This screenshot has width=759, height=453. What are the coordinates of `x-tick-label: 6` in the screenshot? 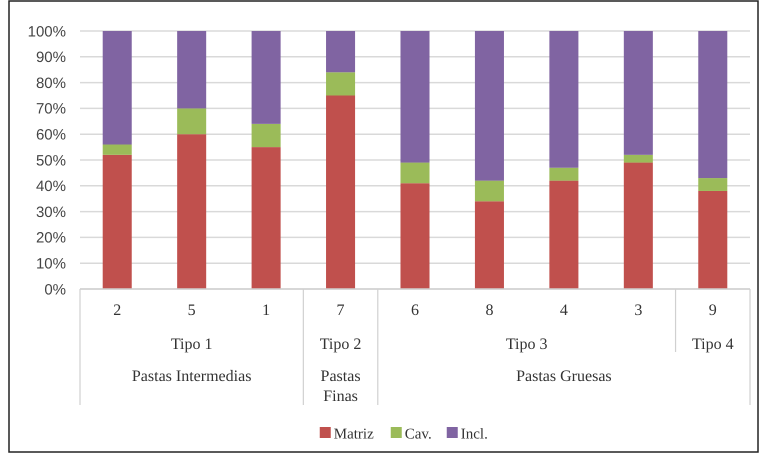 It's located at (415, 310).